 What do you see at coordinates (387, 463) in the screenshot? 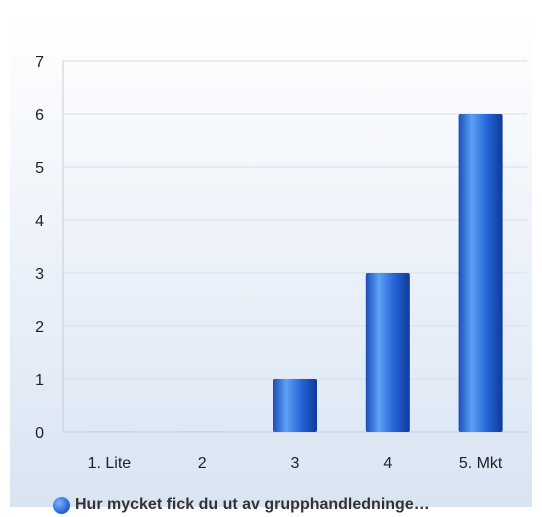
I see `x-tick-label: 4` at bounding box center [387, 463].